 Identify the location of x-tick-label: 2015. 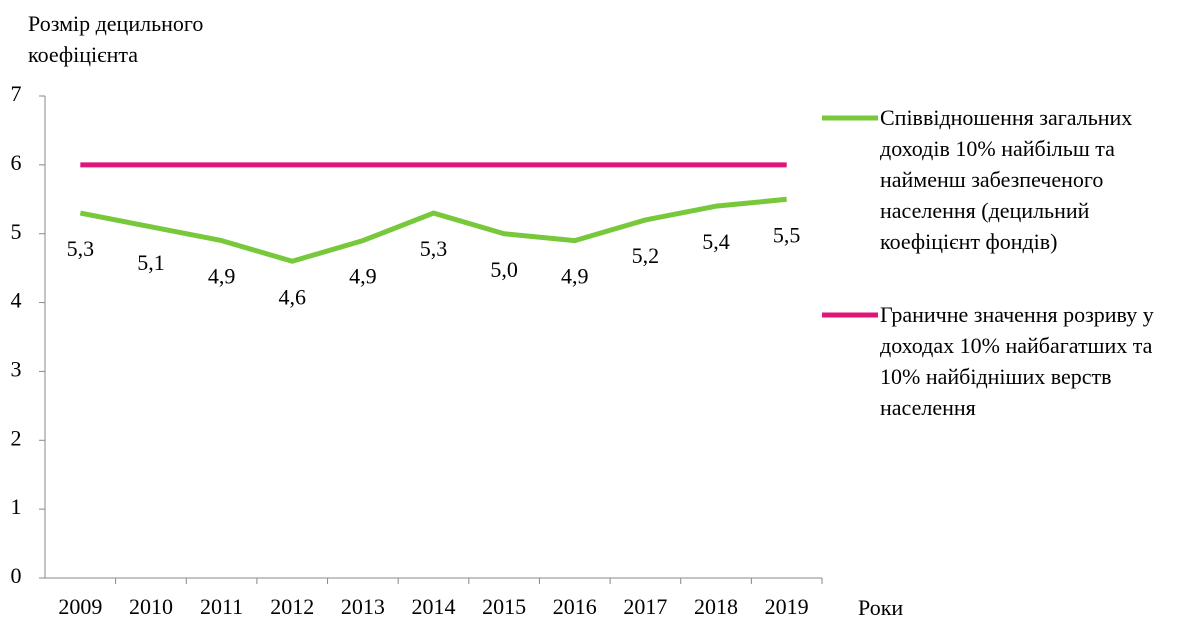
(504, 606).